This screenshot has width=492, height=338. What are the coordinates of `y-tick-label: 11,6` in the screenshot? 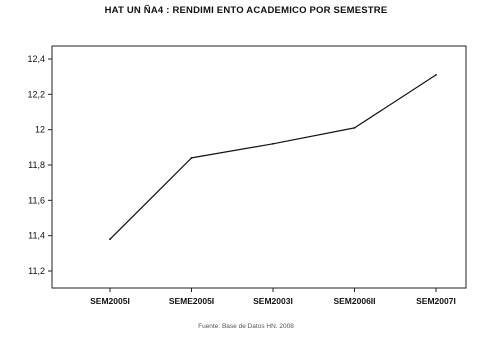 It's located at (36, 200).